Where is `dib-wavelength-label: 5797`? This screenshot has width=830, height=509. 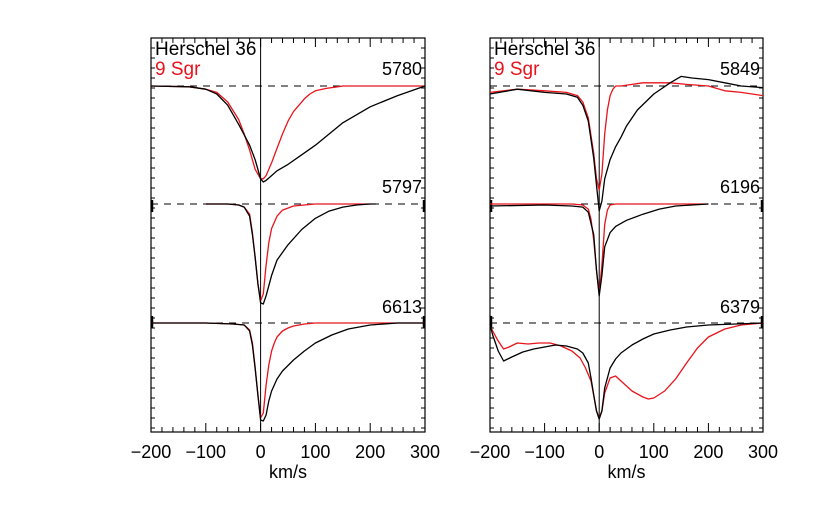
dib-wavelength-label: 5797 is located at coordinates (402, 187).